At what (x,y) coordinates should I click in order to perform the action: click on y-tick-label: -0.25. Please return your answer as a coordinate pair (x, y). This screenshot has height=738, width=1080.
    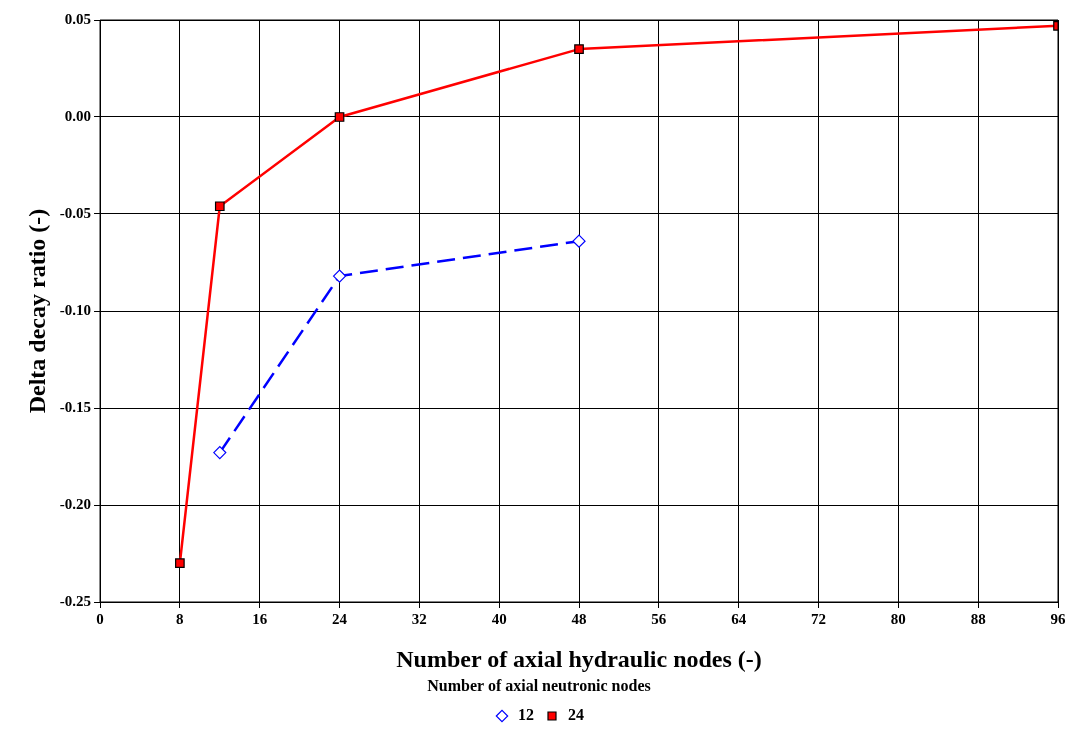
    Looking at the image, I should click on (75, 600).